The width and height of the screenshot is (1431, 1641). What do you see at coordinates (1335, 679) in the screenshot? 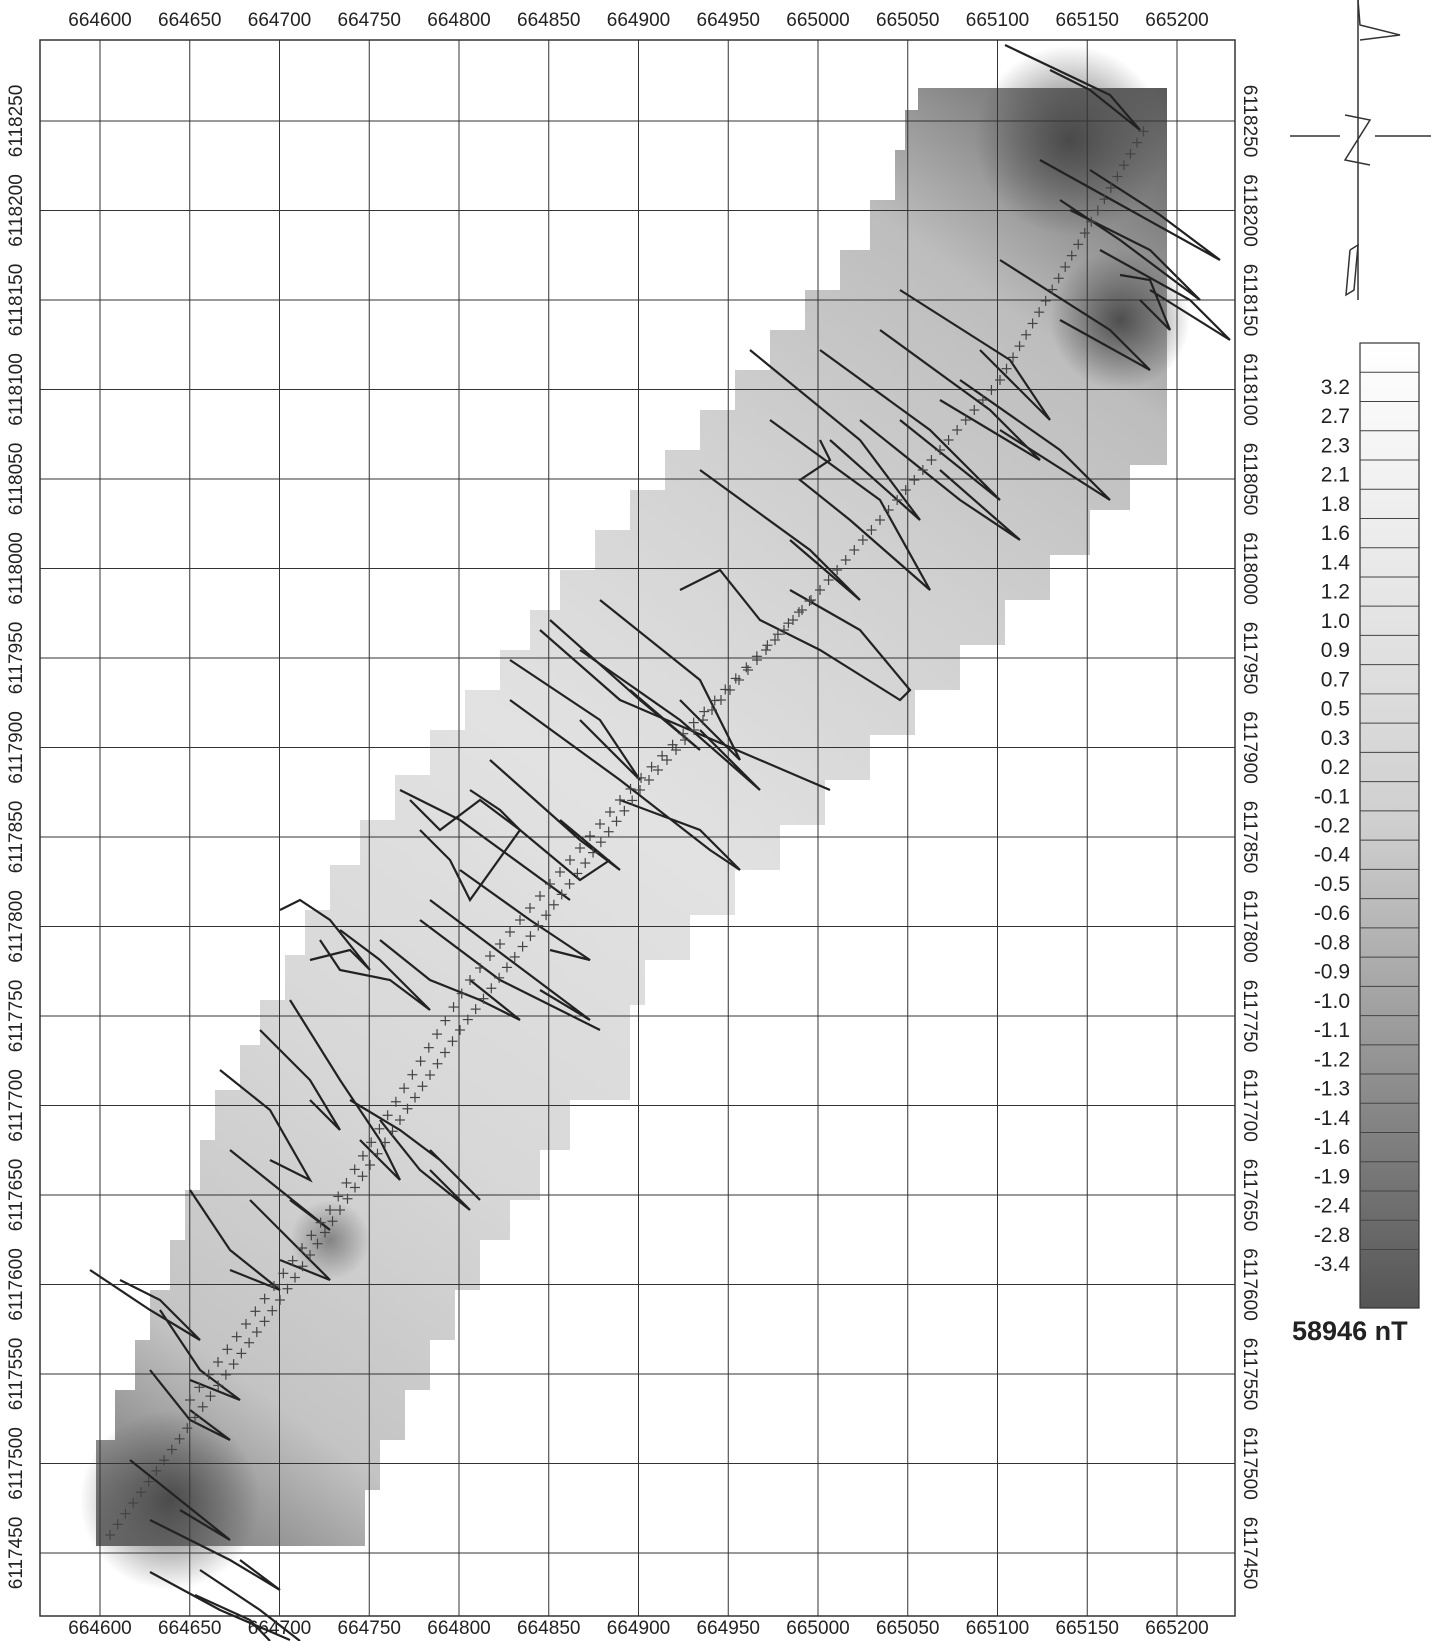
I see `legend-value-label: 0.7` at bounding box center [1335, 679].